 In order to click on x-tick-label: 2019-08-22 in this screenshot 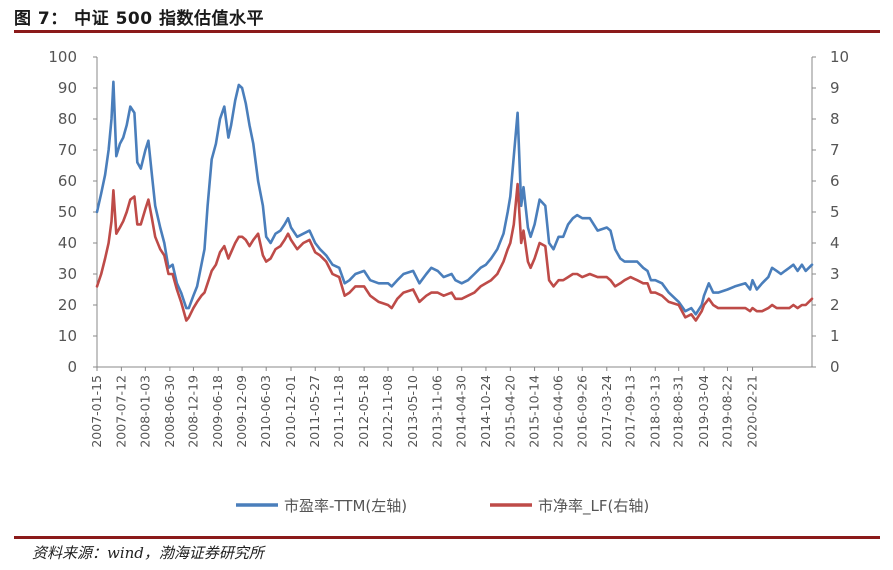, I will do `click(726, 411)`.